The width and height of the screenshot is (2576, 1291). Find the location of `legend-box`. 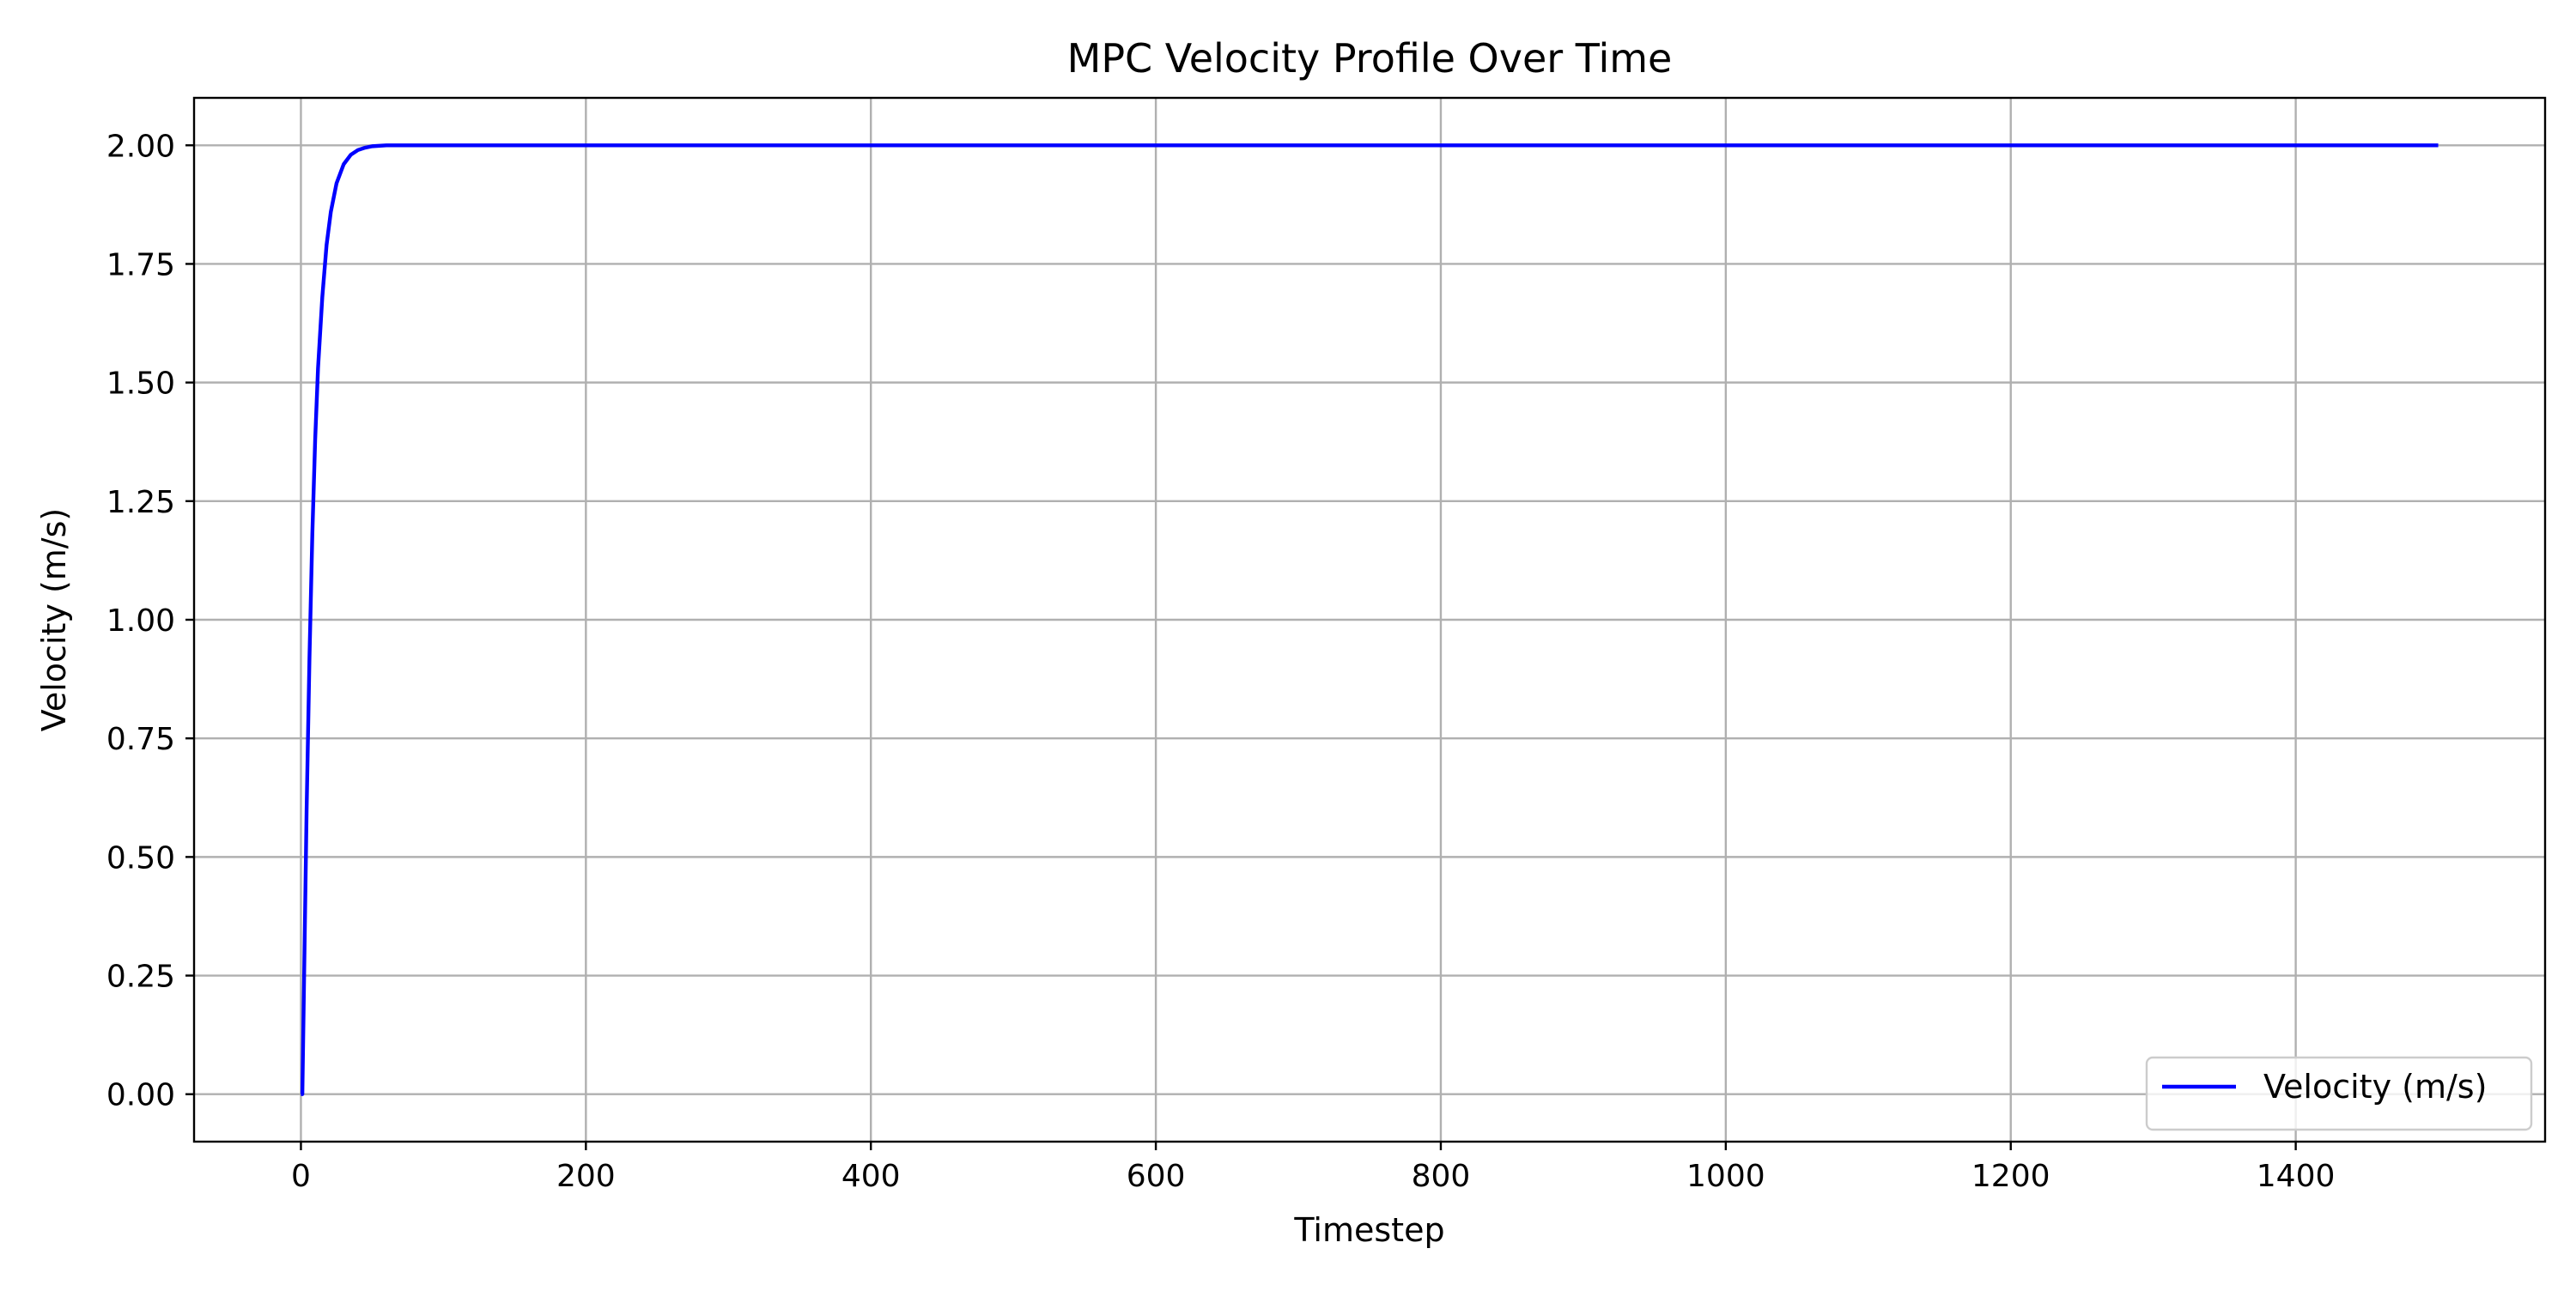

legend-box is located at coordinates (2339, 1093).